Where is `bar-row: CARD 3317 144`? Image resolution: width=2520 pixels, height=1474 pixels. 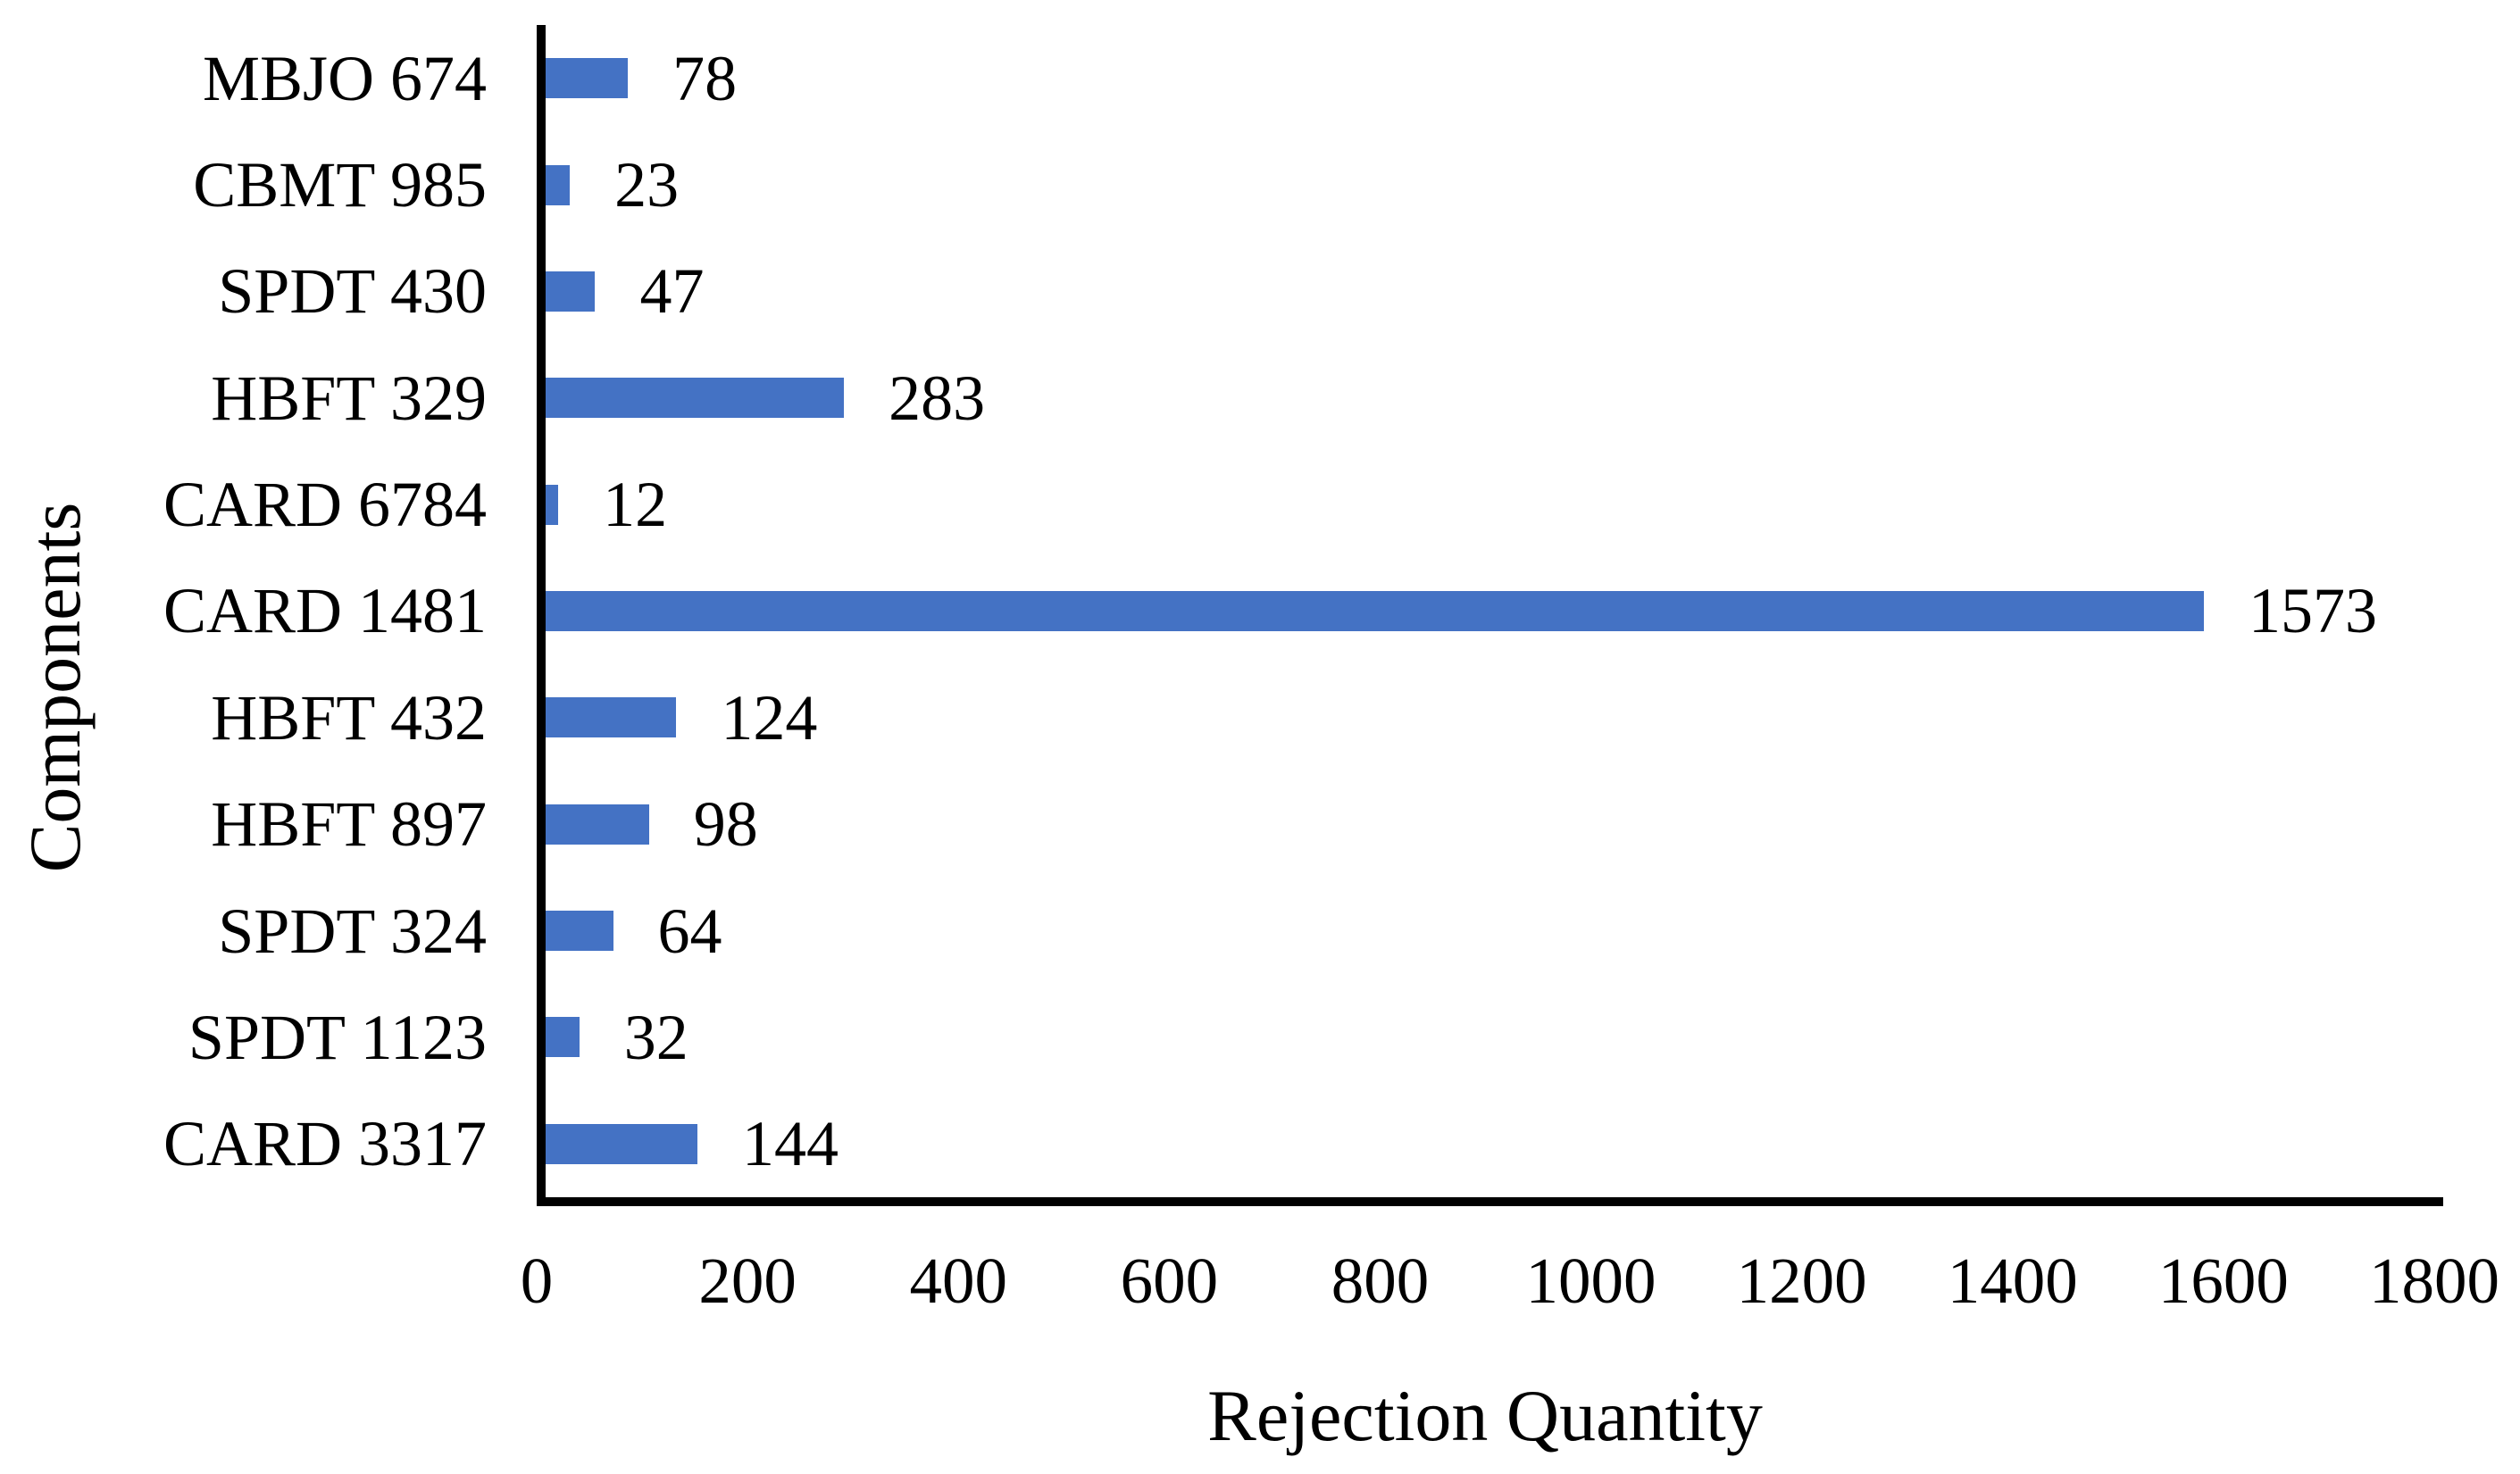 bar-row: CARD 3317 144 is located at coordinates (1303, 1144).